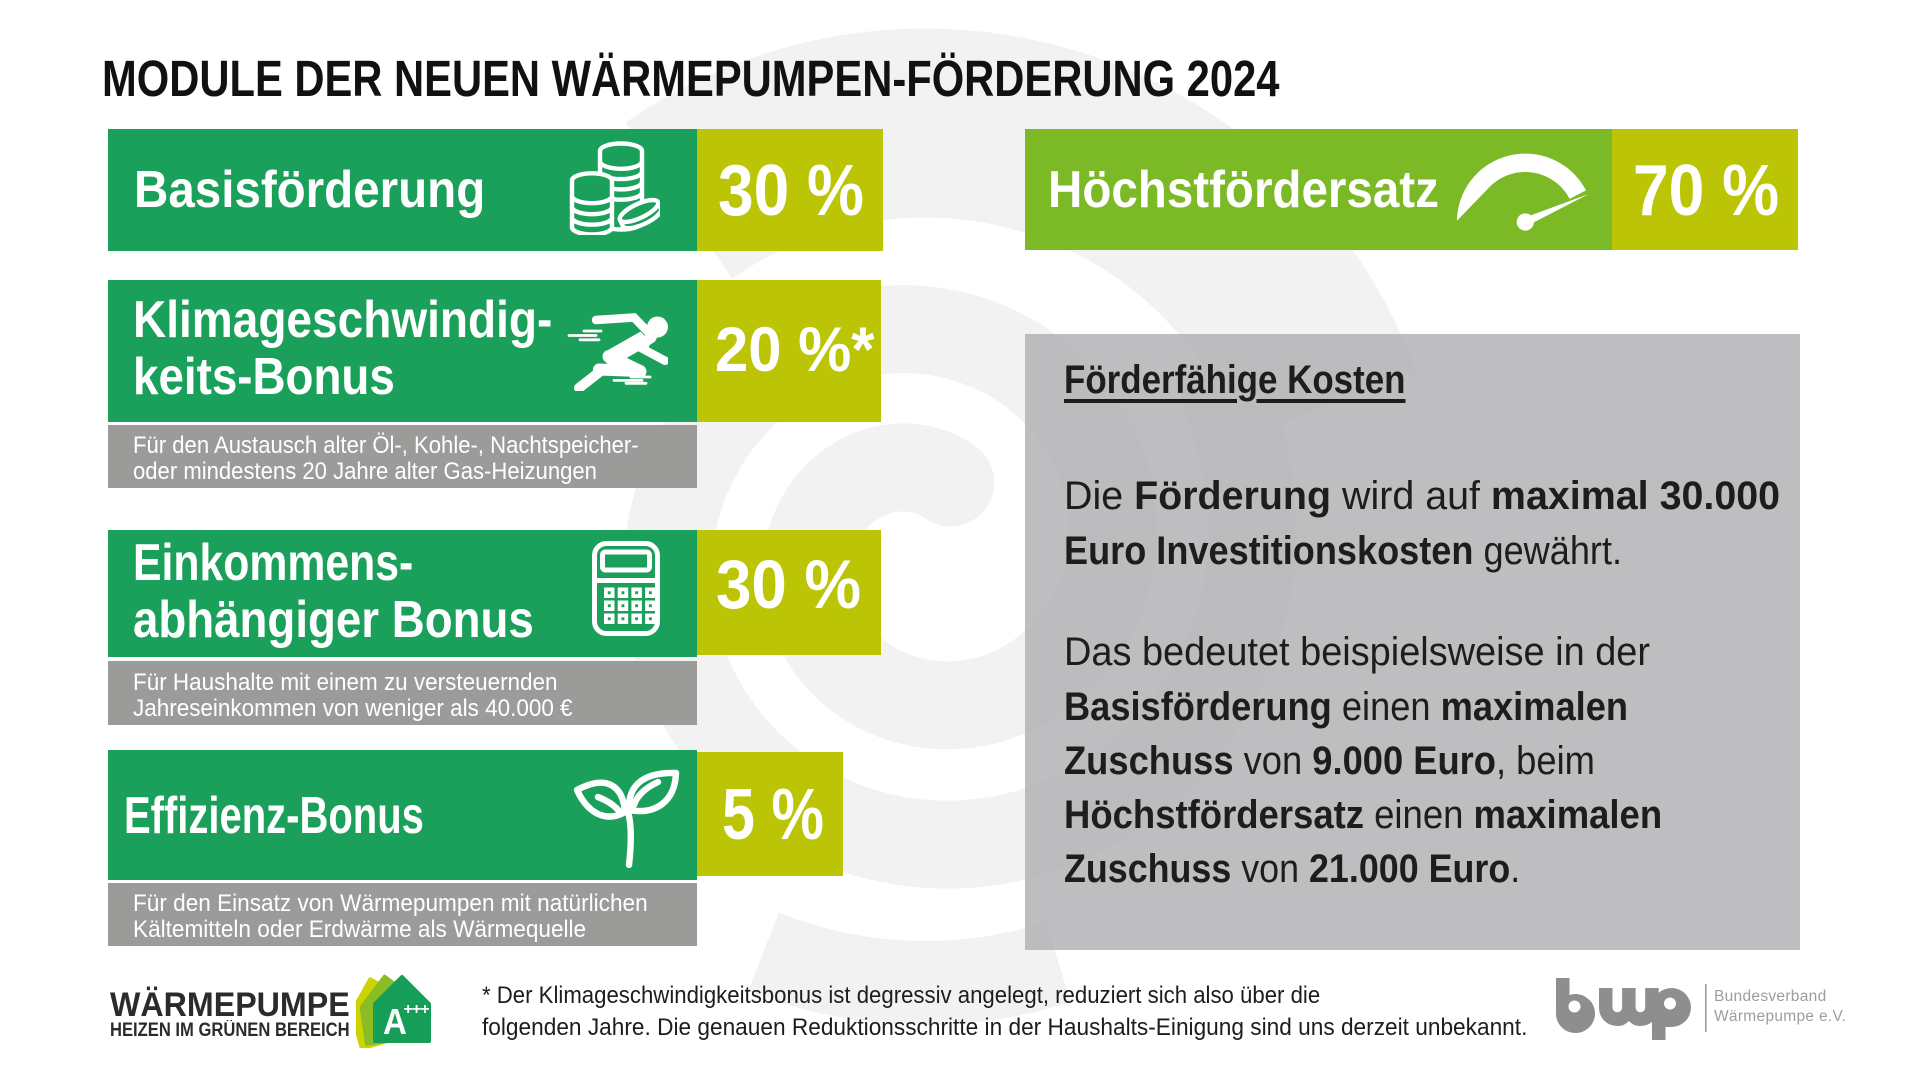  Describe the element at coordinates (1770, 996) in the screenshot. I see `svg-text: Bundesverband` at that location.